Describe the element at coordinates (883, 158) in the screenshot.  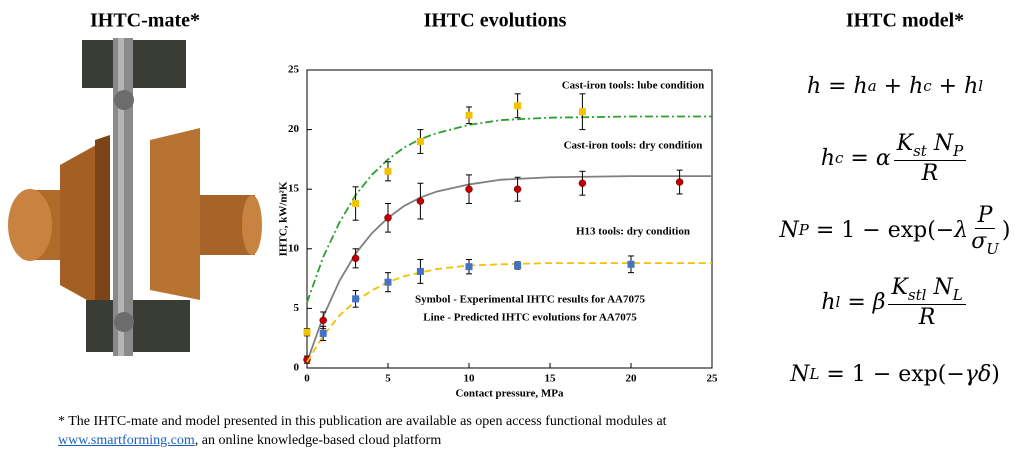
I see `symbol: α` at that location.